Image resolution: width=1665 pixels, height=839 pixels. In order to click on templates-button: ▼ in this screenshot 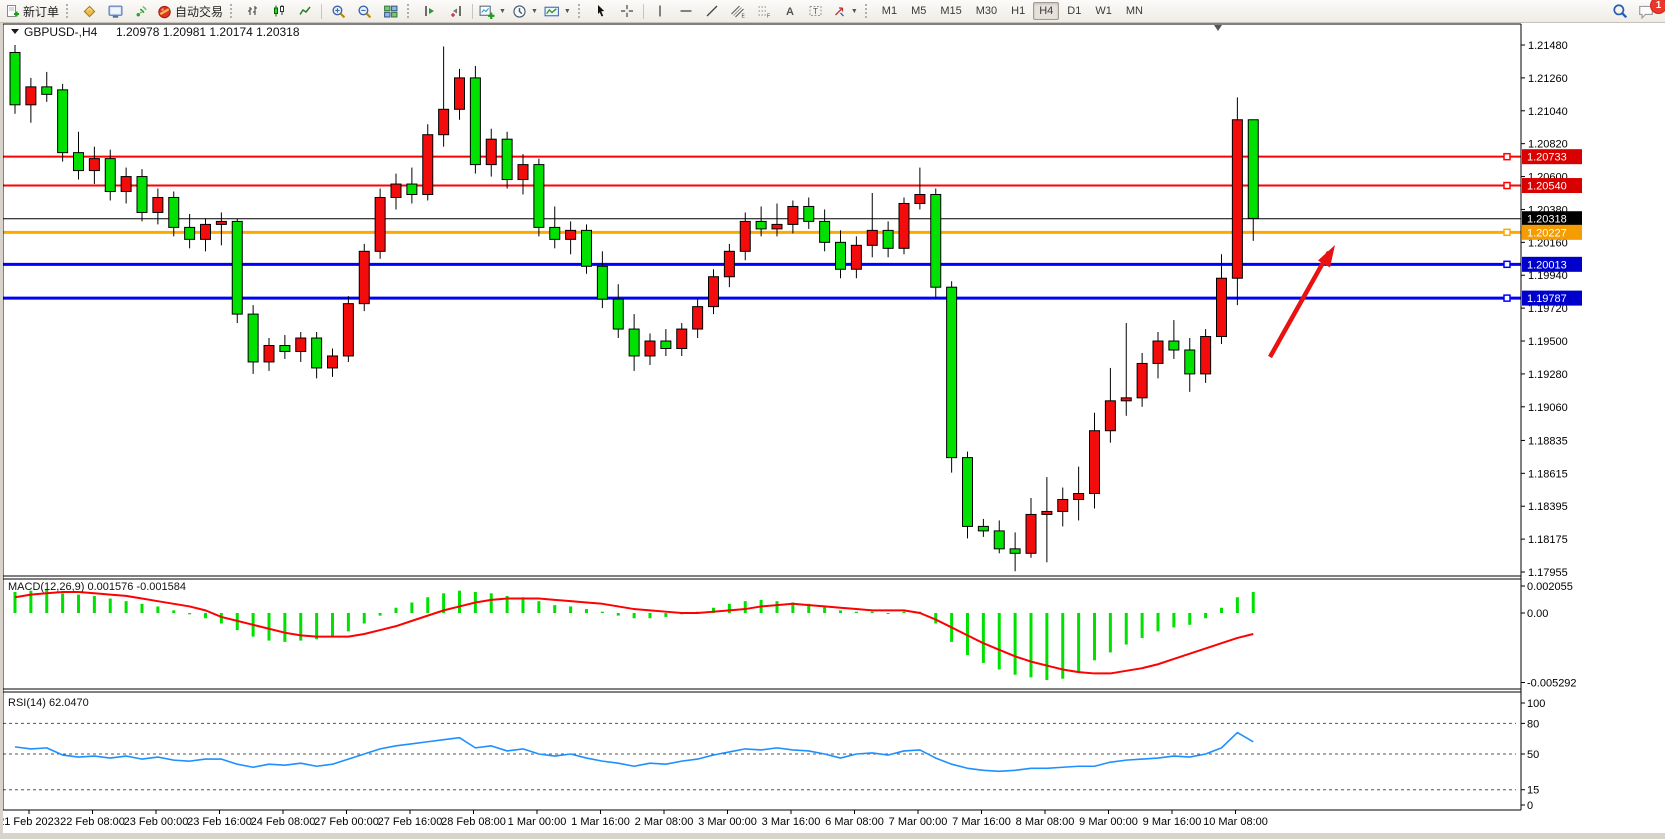, I will do `click(557, 11)`.